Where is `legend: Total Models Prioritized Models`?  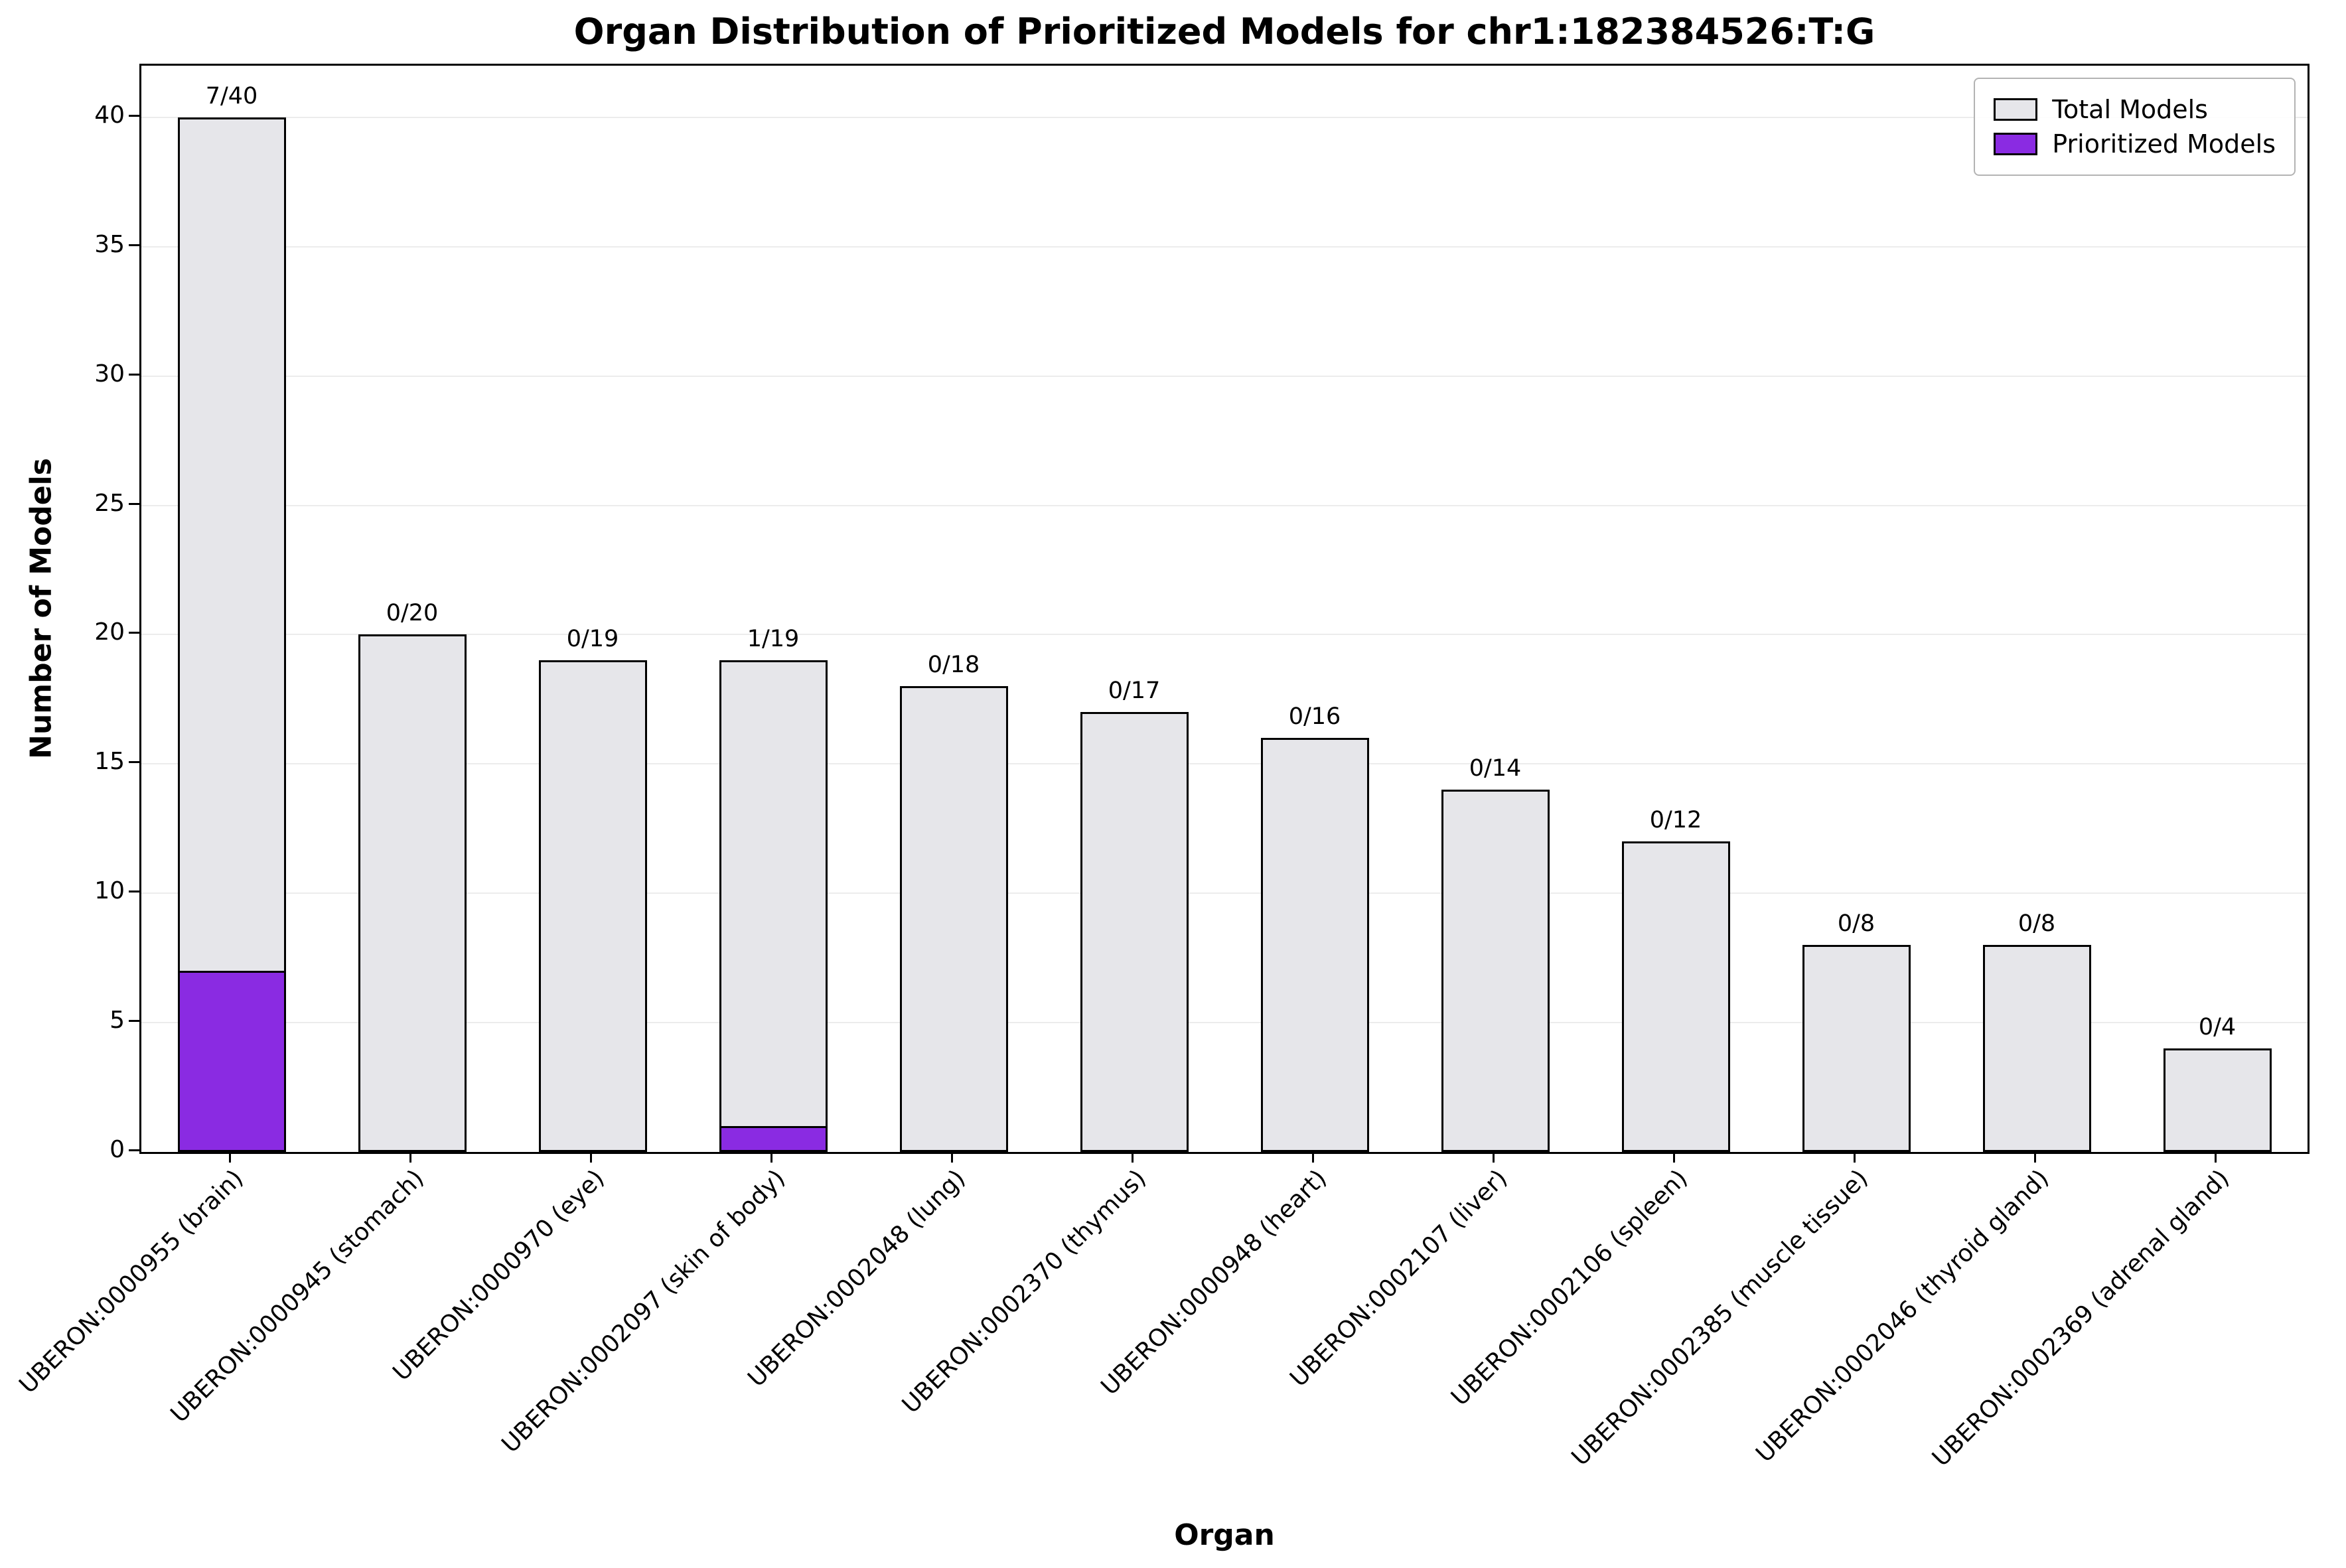
legend: Total Models Prioritized Models is located at coordinates (2135, 127).